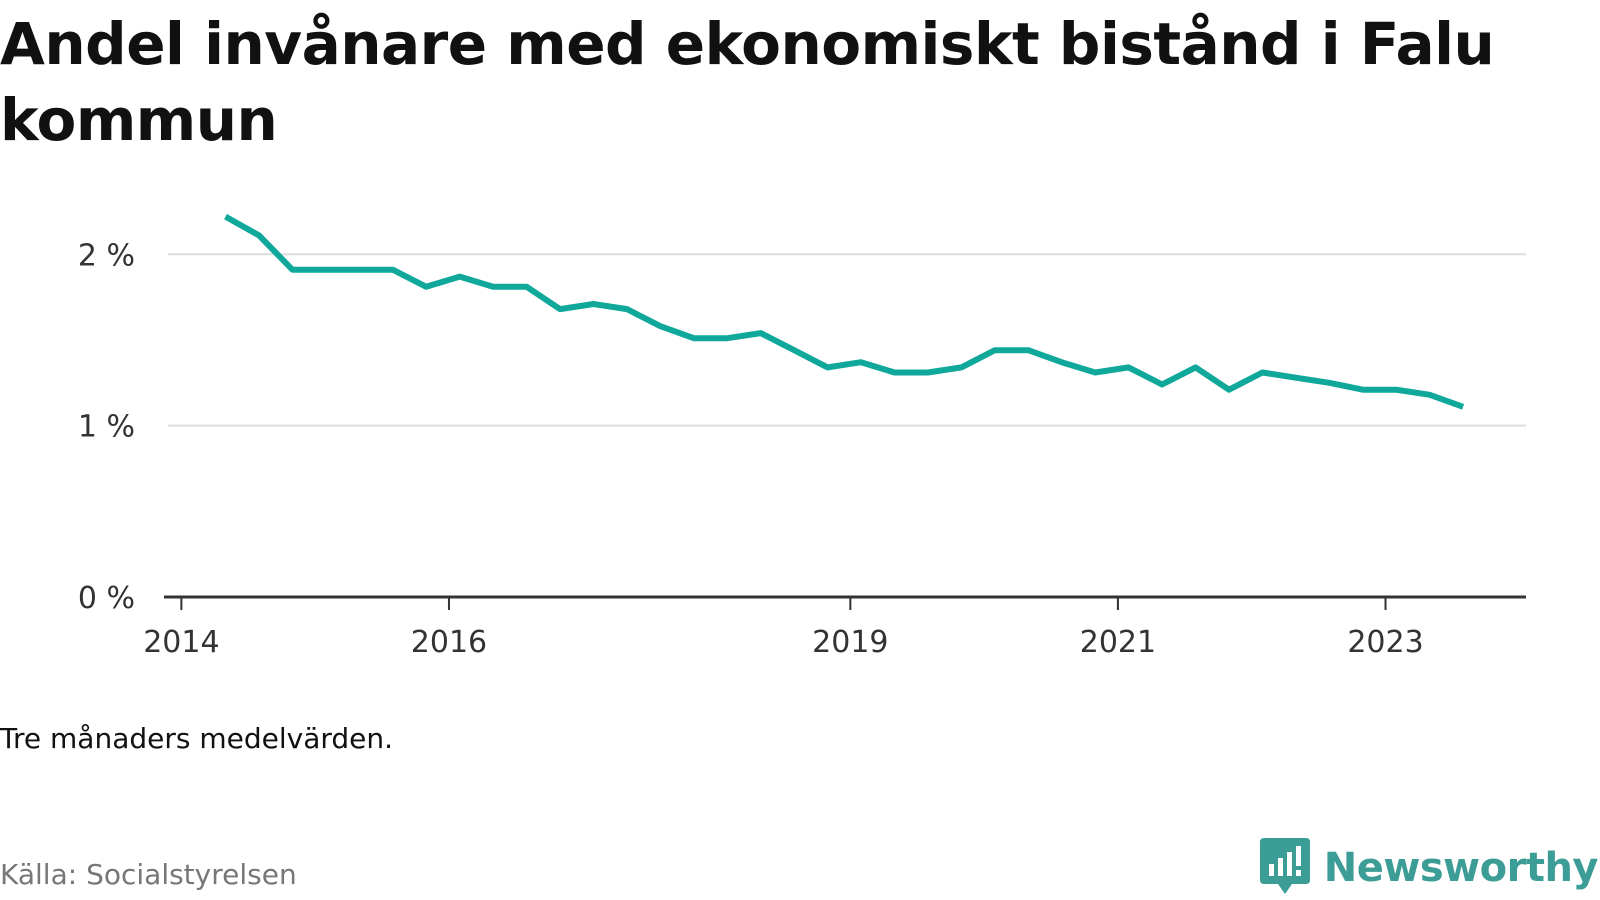  What do you see at coordinates (449, 642) in the screenshot?
I see `x-tick-label: 2016` at bounding box center [449, 642].